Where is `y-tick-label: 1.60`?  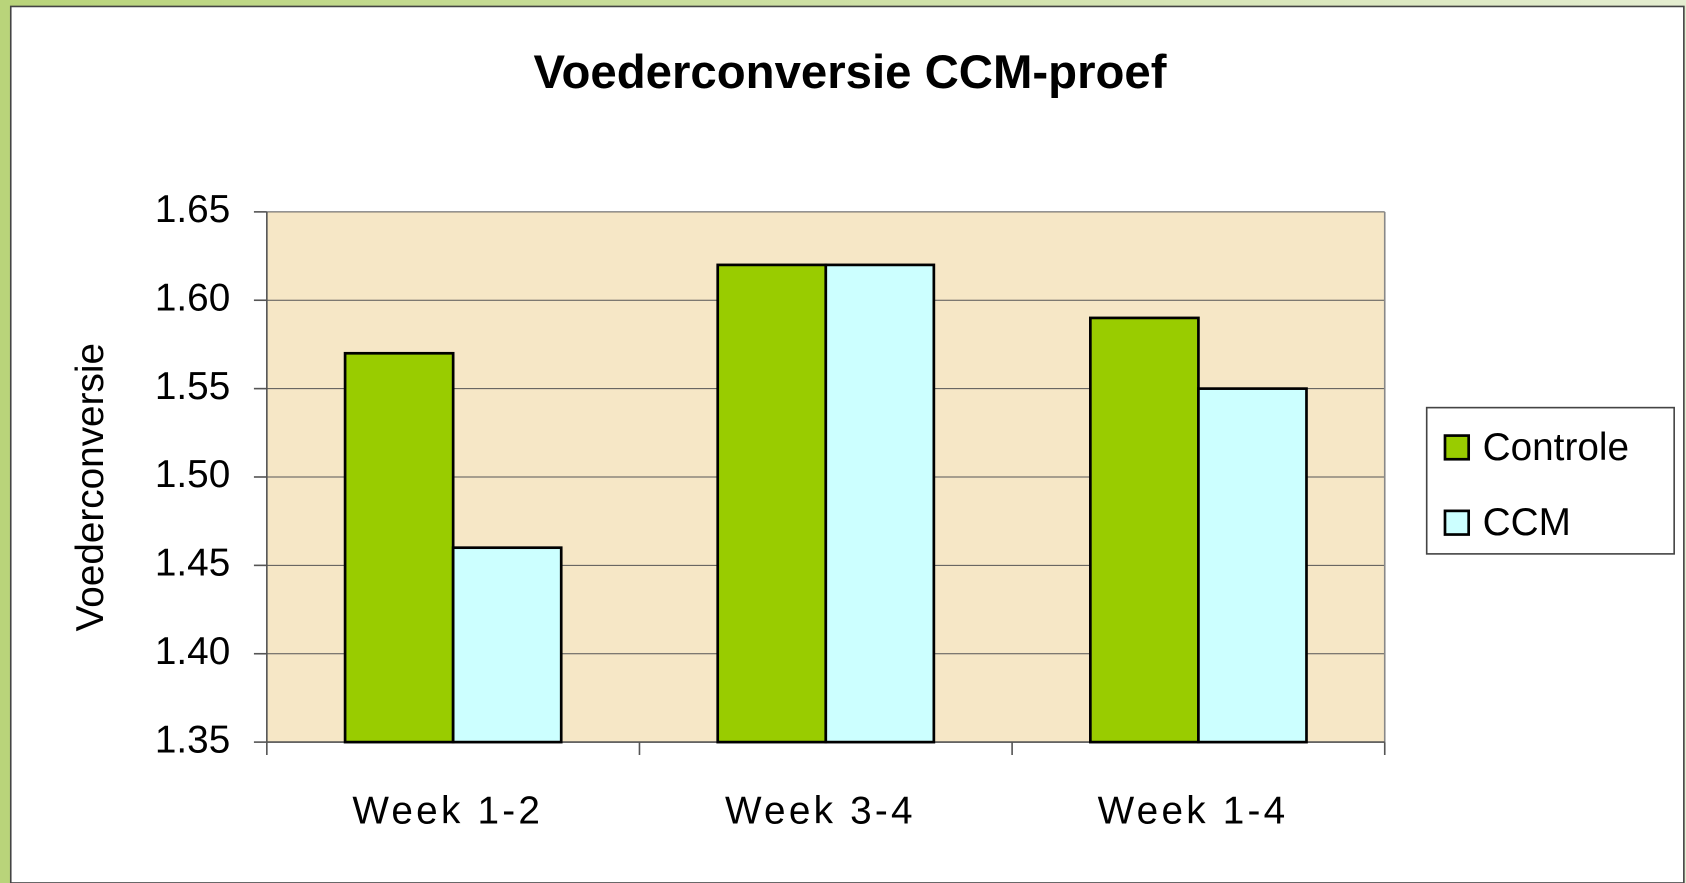 y-tick-label: 1.60 is located at coordinates (192, 297).